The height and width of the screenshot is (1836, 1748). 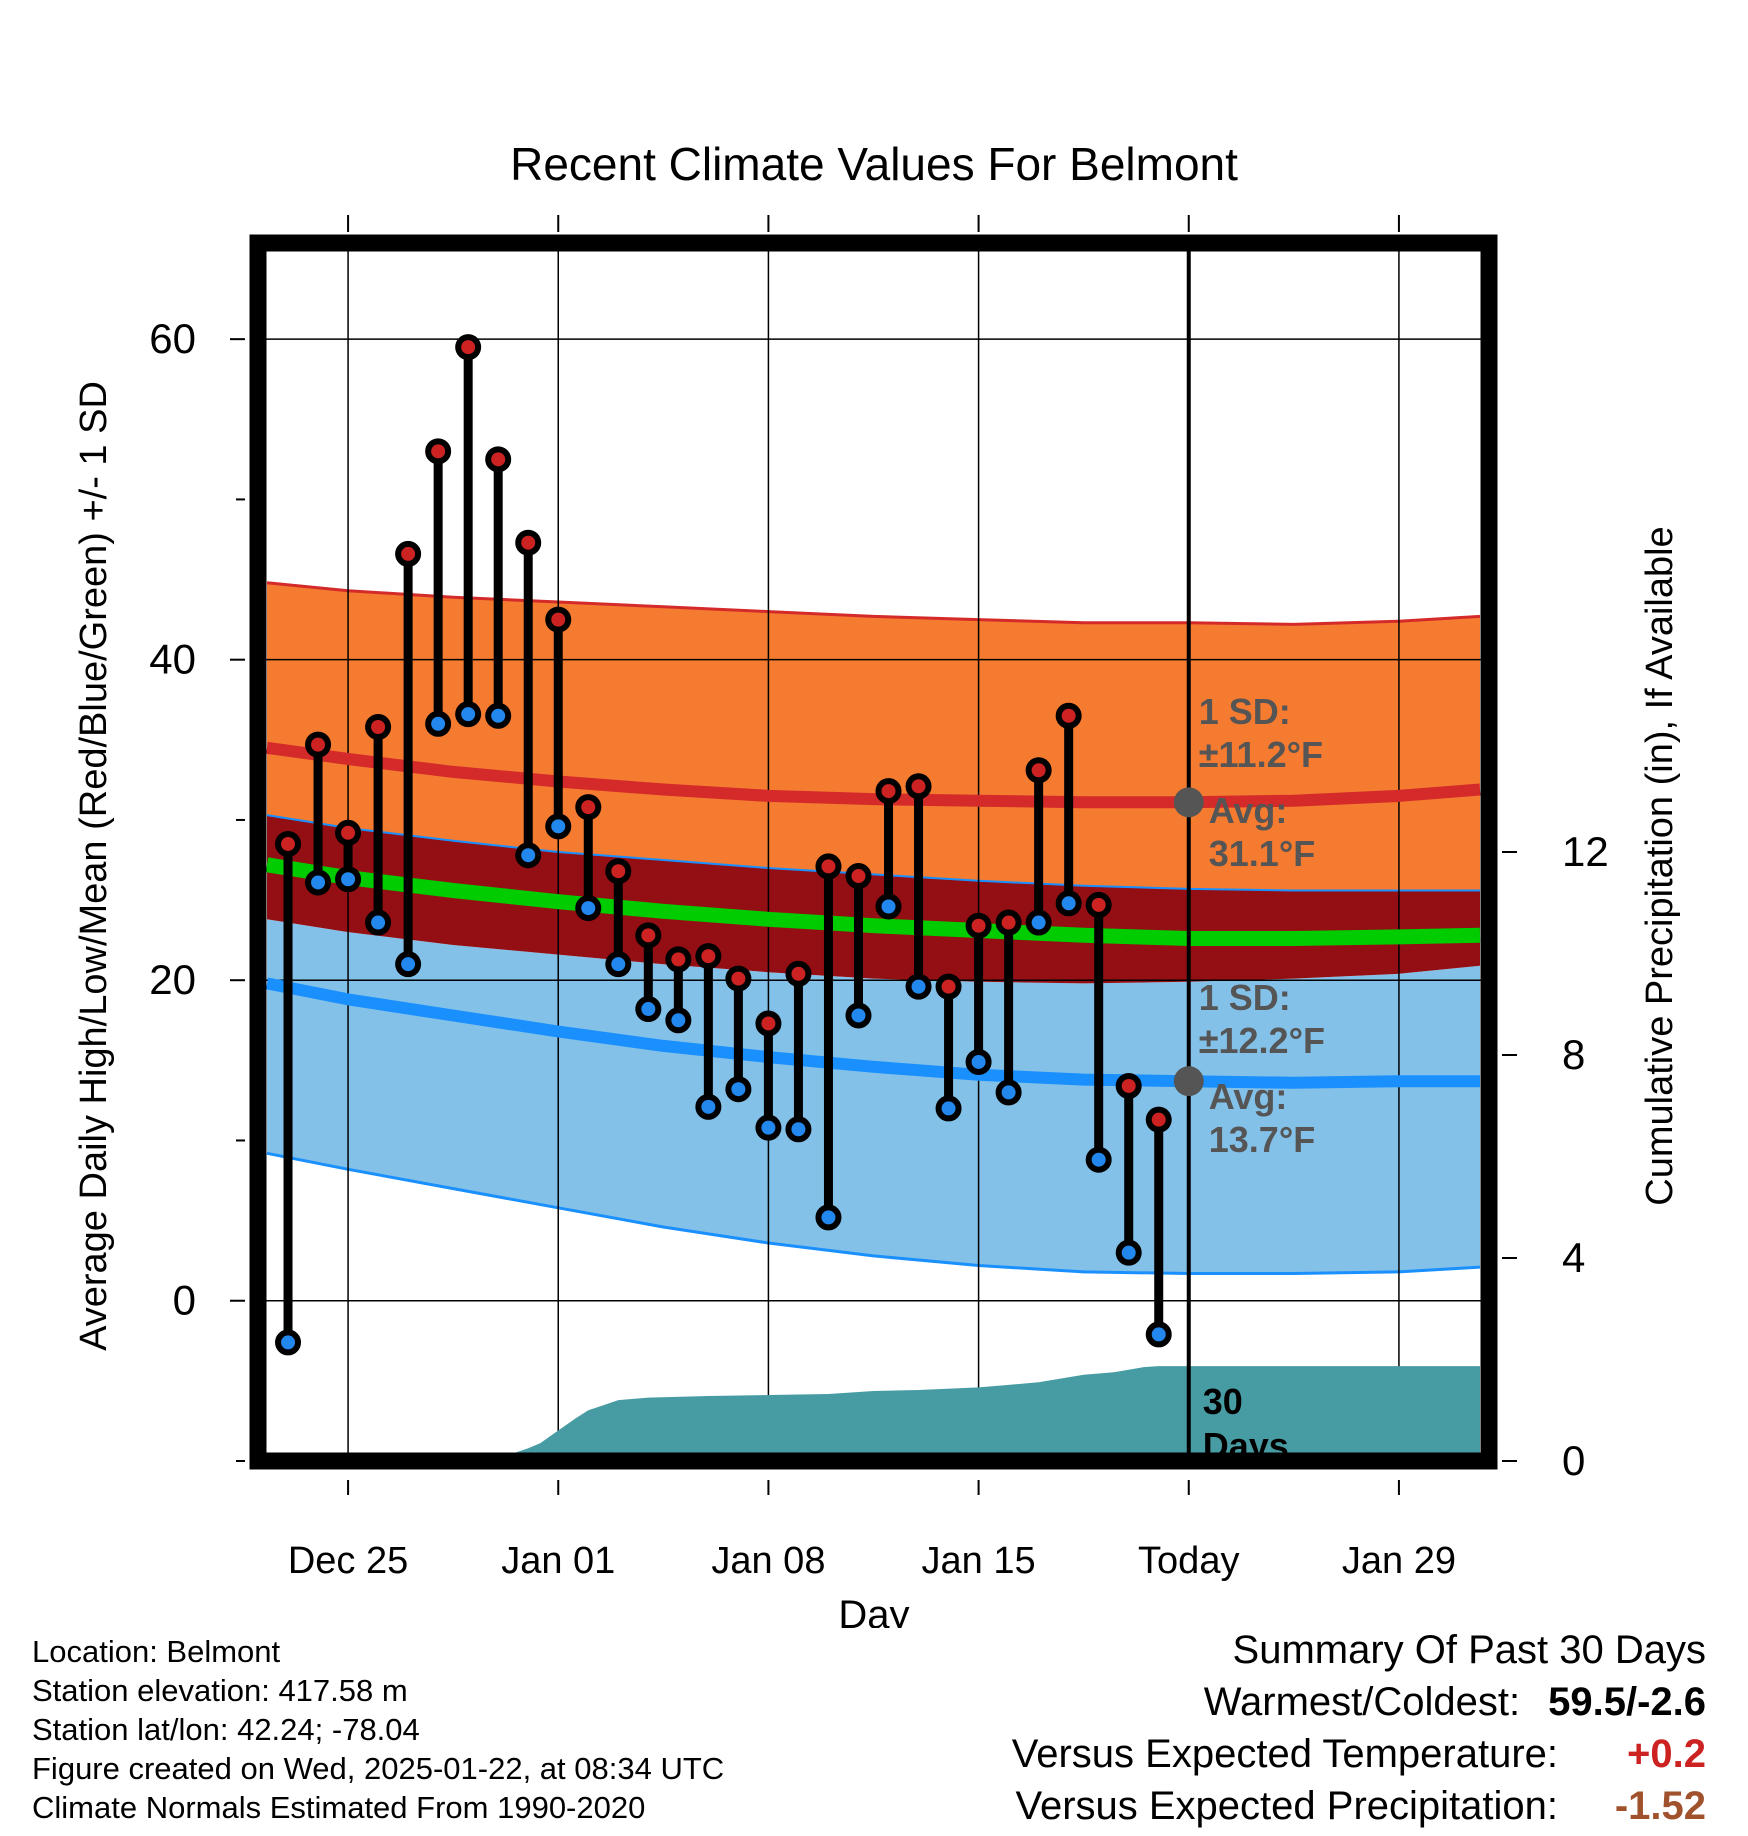 I want to click on precip-fill, so click(x=884, y=1413).